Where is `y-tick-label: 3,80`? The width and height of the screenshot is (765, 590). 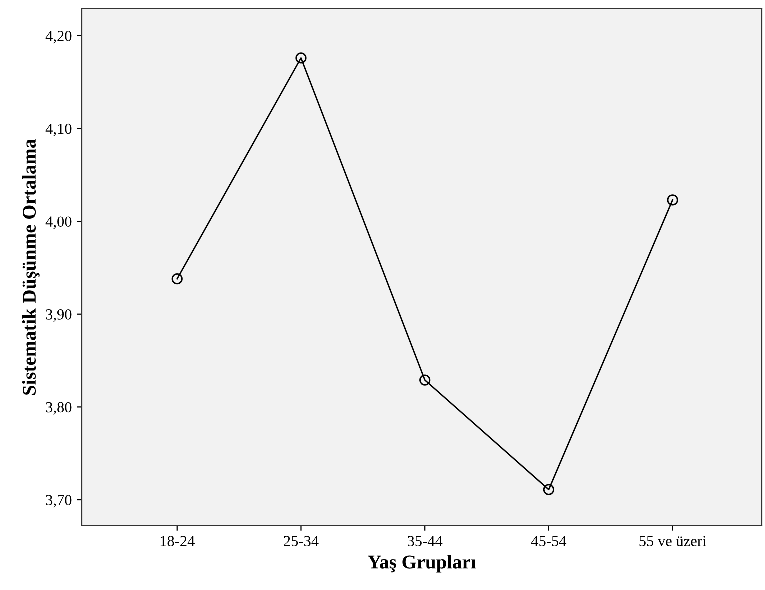
y-tick-label: 3,80 is located at coordinates (59, 408).